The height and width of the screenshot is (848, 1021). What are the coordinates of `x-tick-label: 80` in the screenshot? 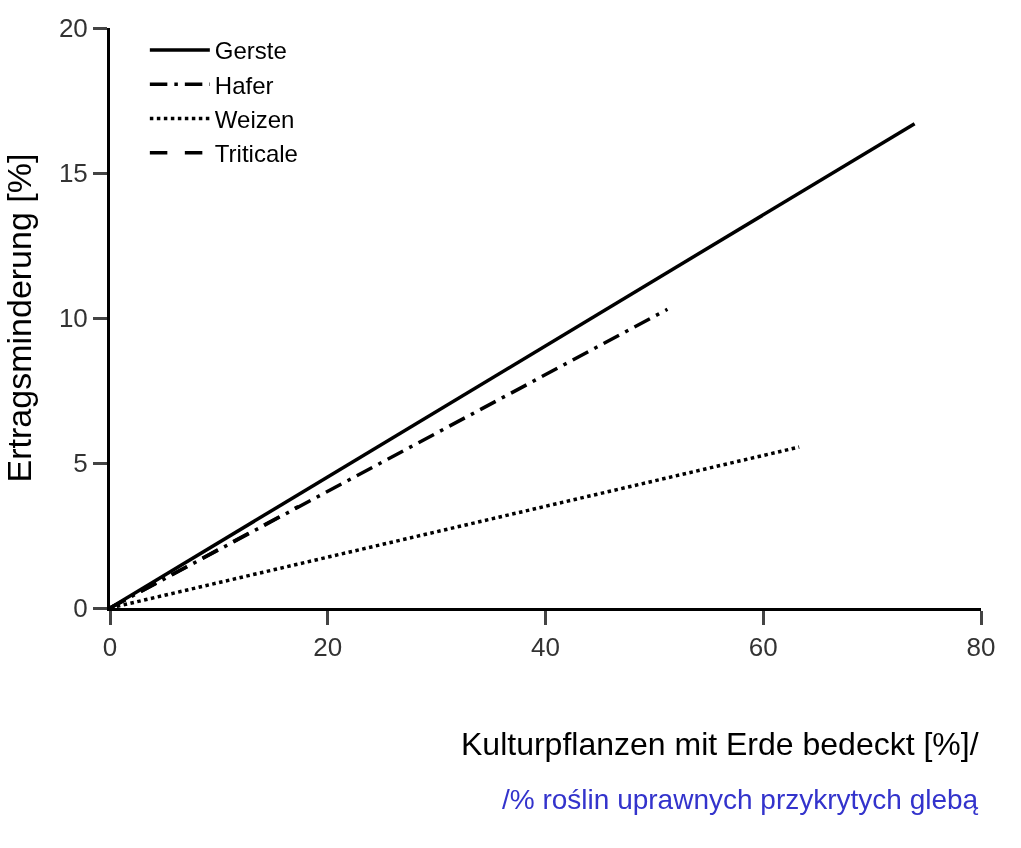 It's located at (981, 647).